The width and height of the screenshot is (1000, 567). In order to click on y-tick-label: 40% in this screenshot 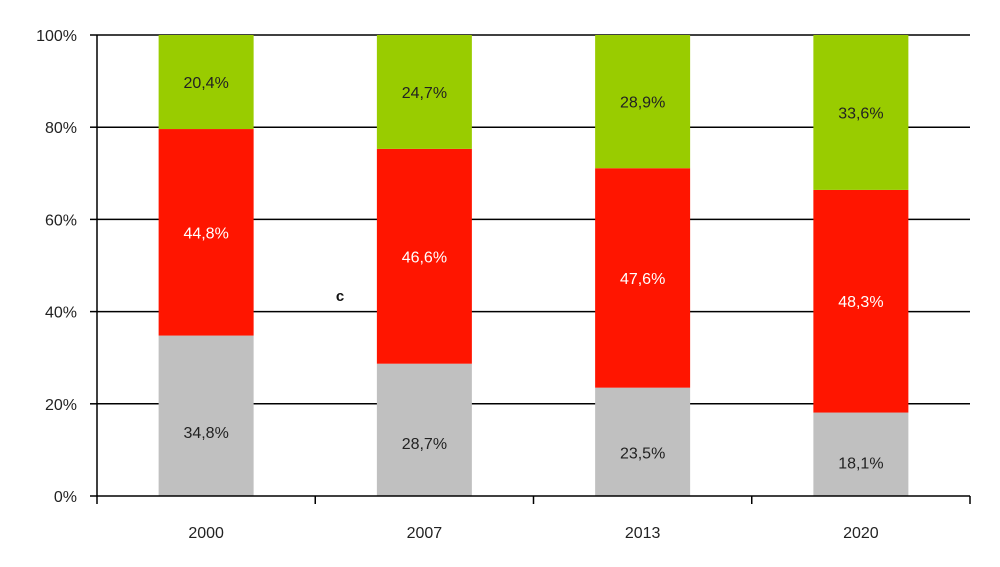, I will do `click(61, 313)`.